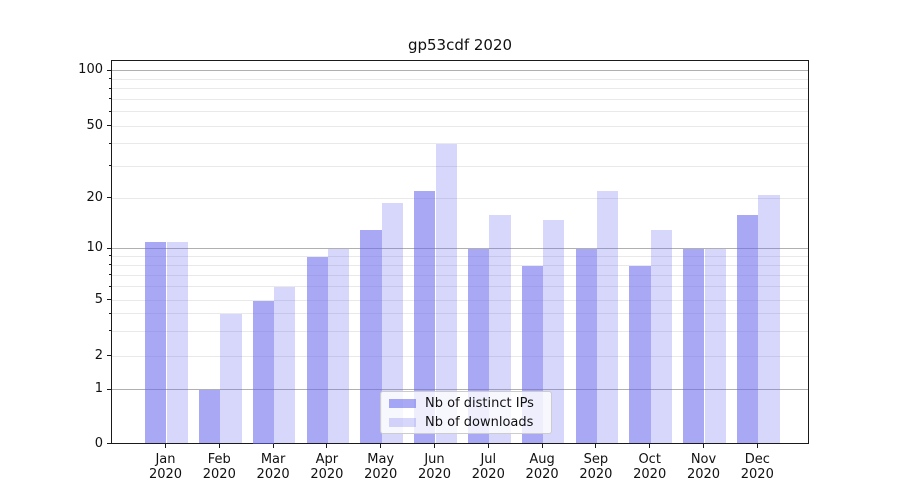 This screenshot has height=500, width=900. Describe the element at coordinates (542, 467) in the screenshot. I see `x-axis-tick-label: Aug 2020` at that location.